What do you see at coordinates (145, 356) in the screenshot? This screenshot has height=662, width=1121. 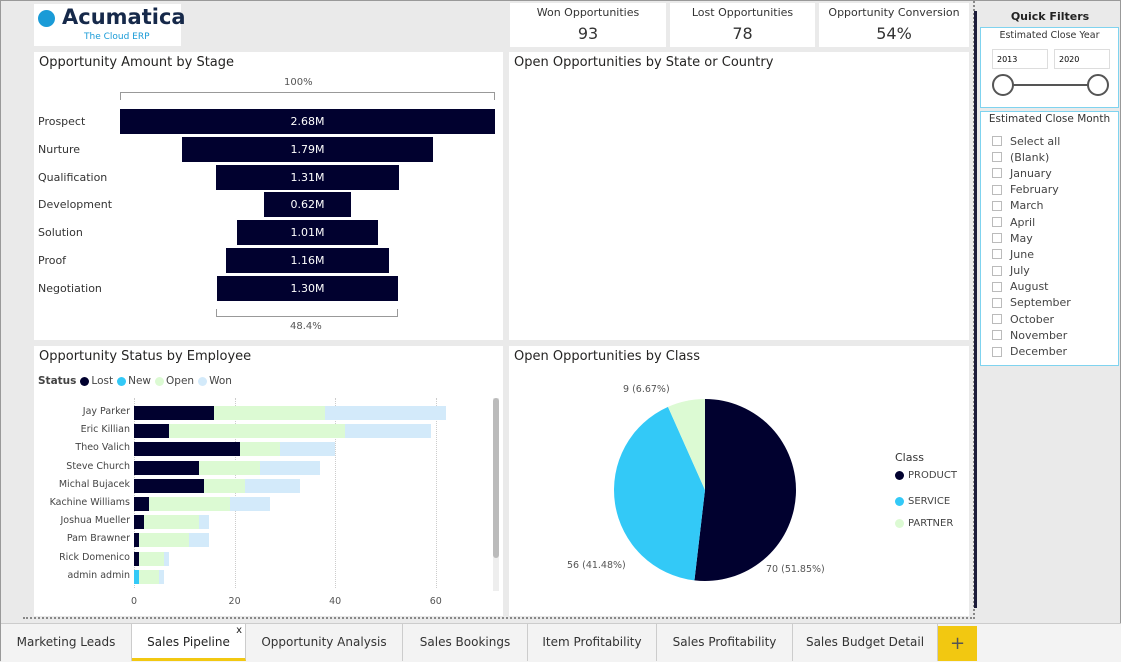 I see `chart-title: Opportunity Status by Employee` at bounding box center [145, 356].